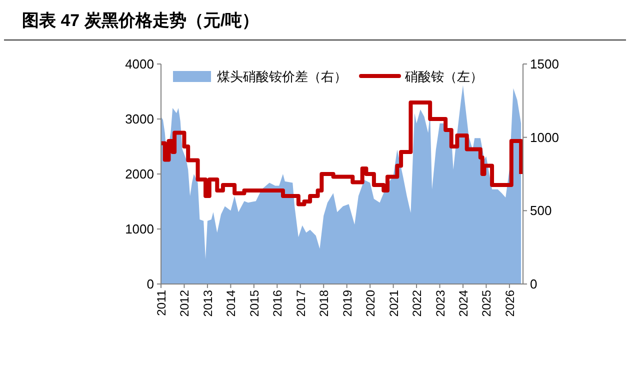 The width and height of the screenshot is (630, 392). Describe the element at coordinates (509, 303) in the screenshot. I see `x-tick-label: 2026` at that location.